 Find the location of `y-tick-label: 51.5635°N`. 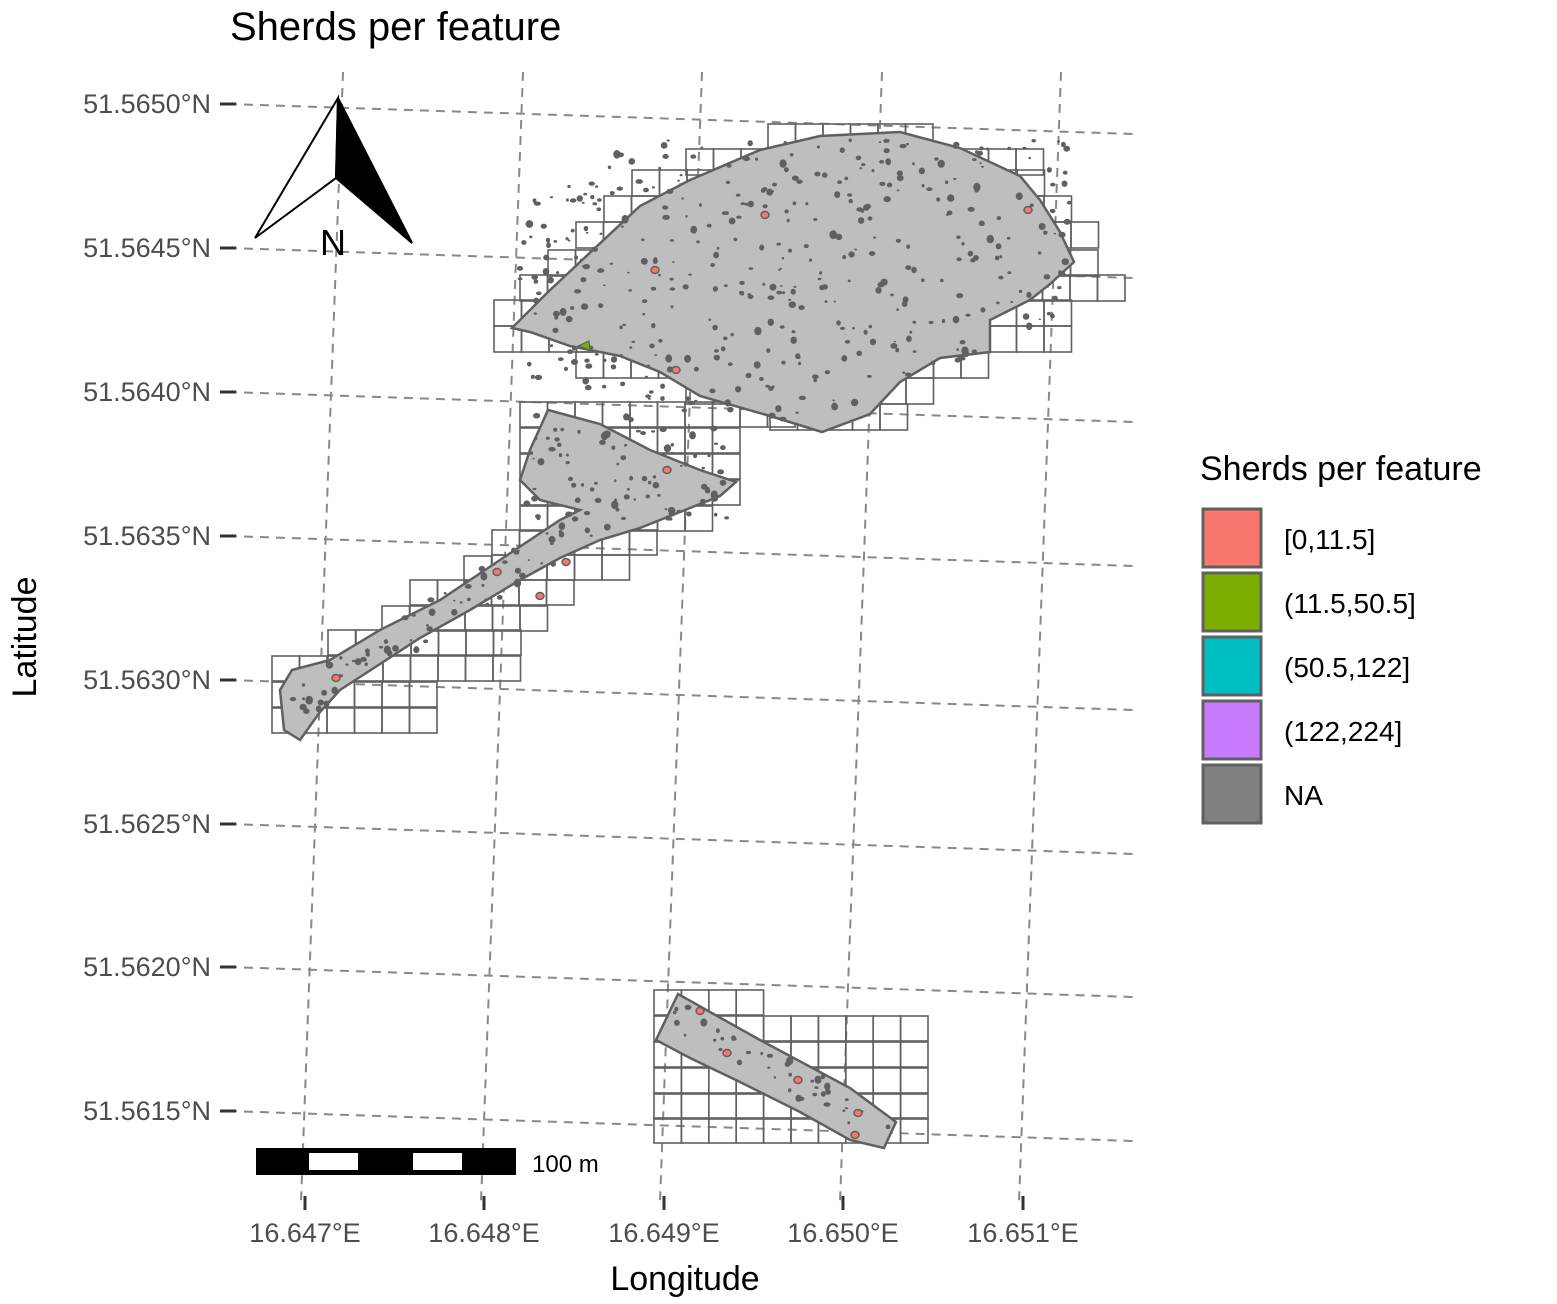

y-tick-label: 51.5635°N is located at coordinates (147, 536).